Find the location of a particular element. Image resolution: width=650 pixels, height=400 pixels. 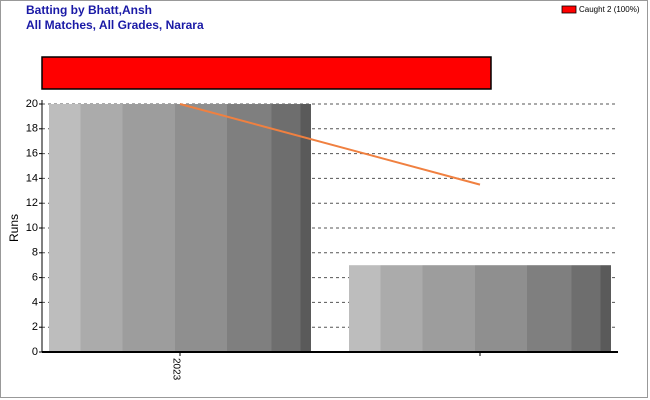

chart-title: Batting by Bhatt,Ansh is located at coordinates (89, 10).